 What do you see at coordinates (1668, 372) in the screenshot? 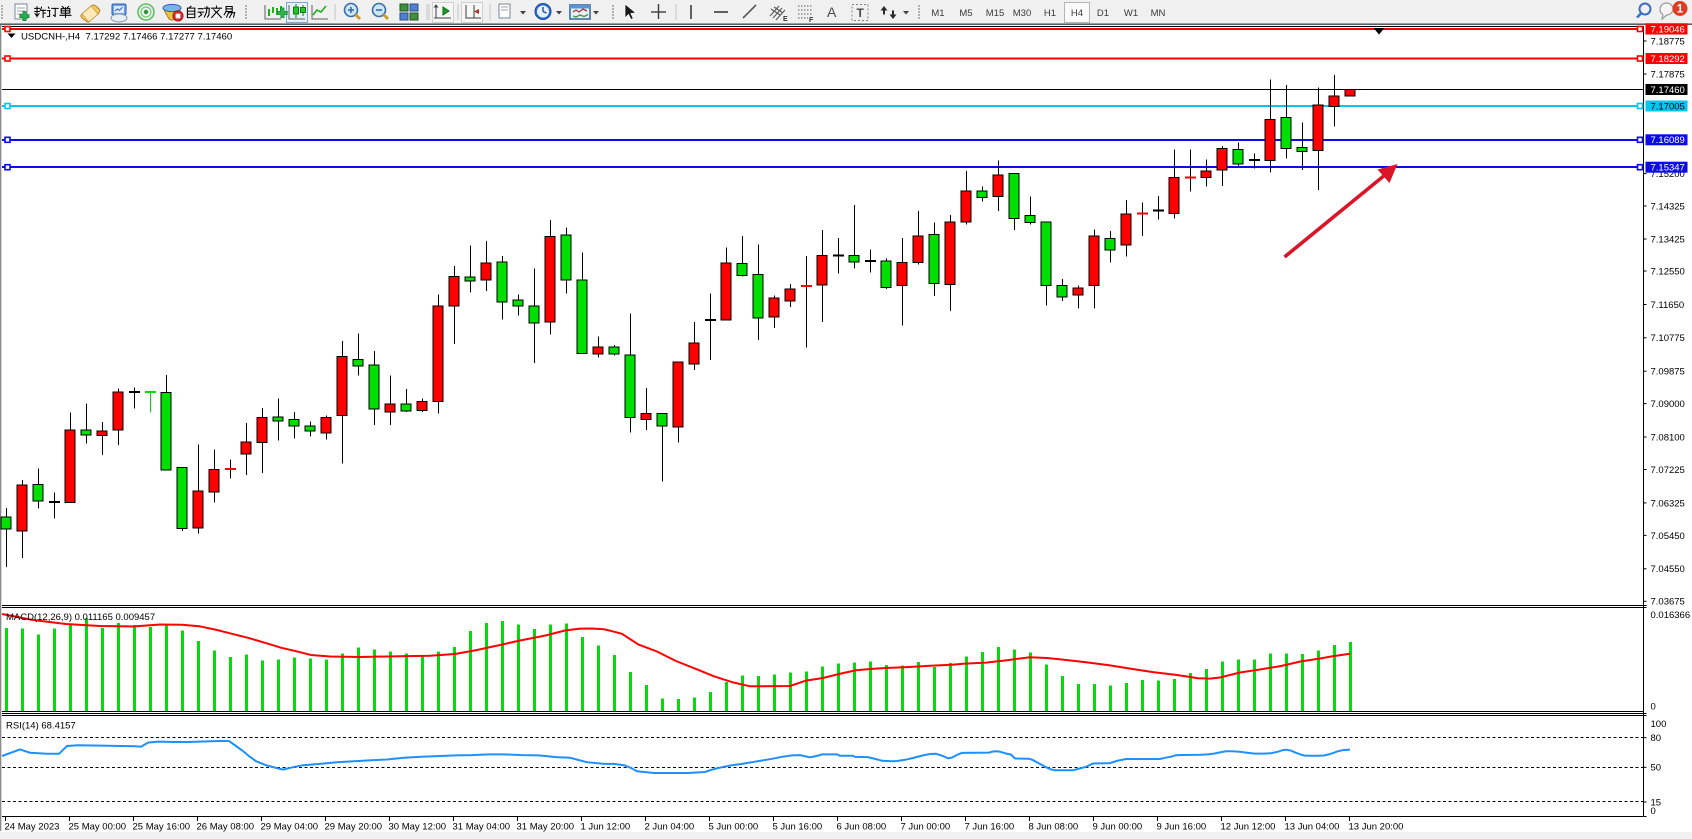
I see `svg-text: 7.09875` at bounding box center [1668, 372].